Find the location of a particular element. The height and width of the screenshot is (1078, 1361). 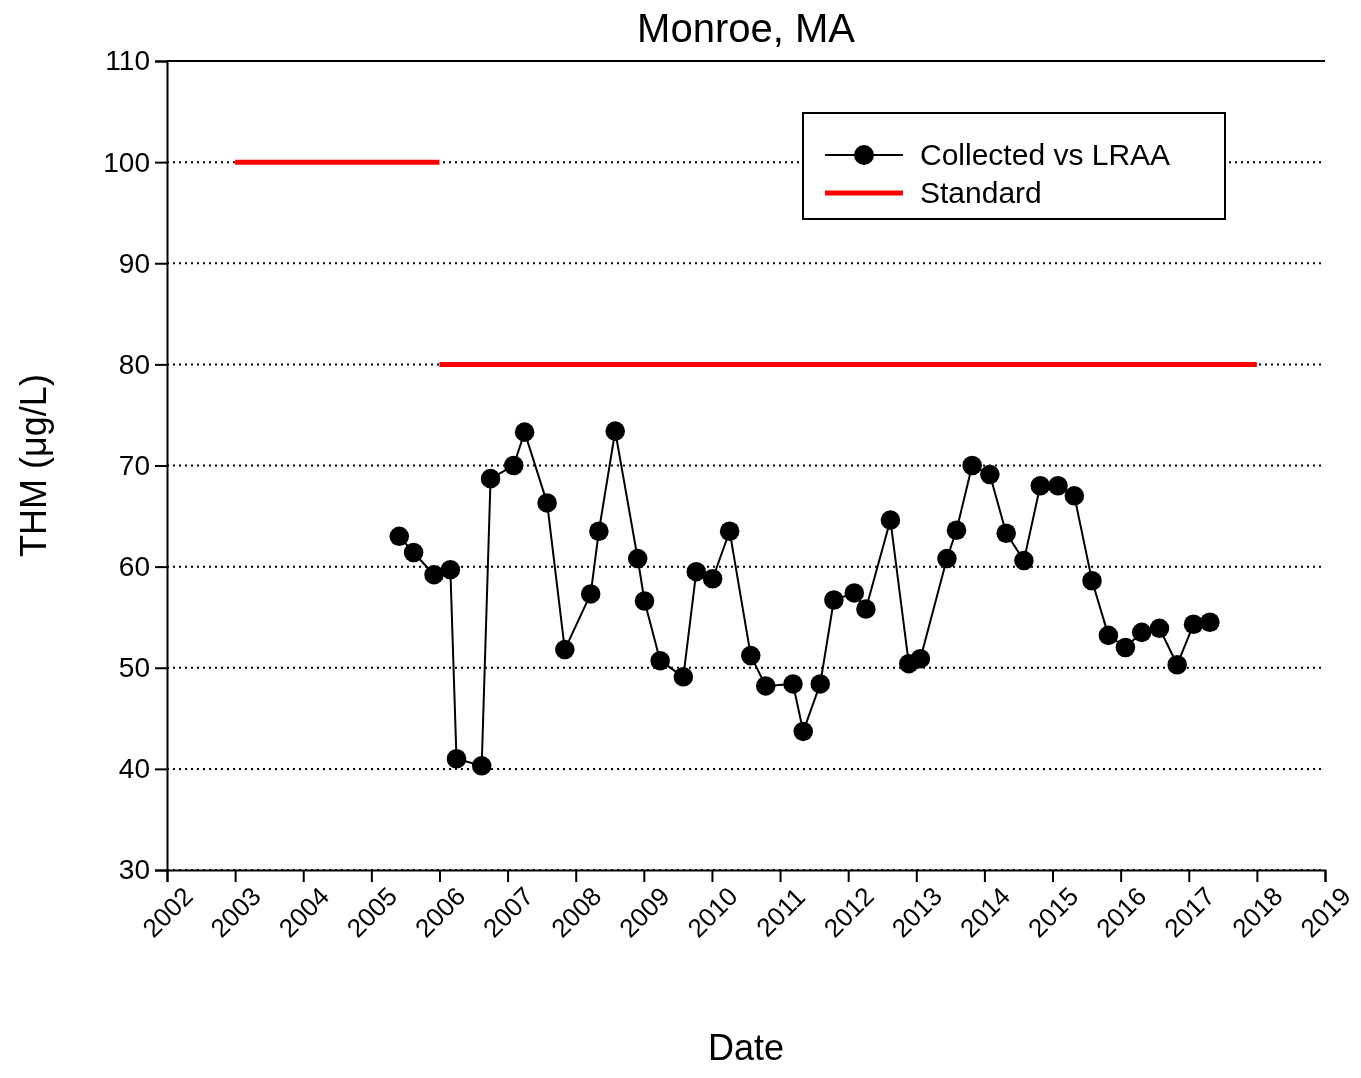

legend-label: Collected vs LRAA is located at coordinates (1045, 154).